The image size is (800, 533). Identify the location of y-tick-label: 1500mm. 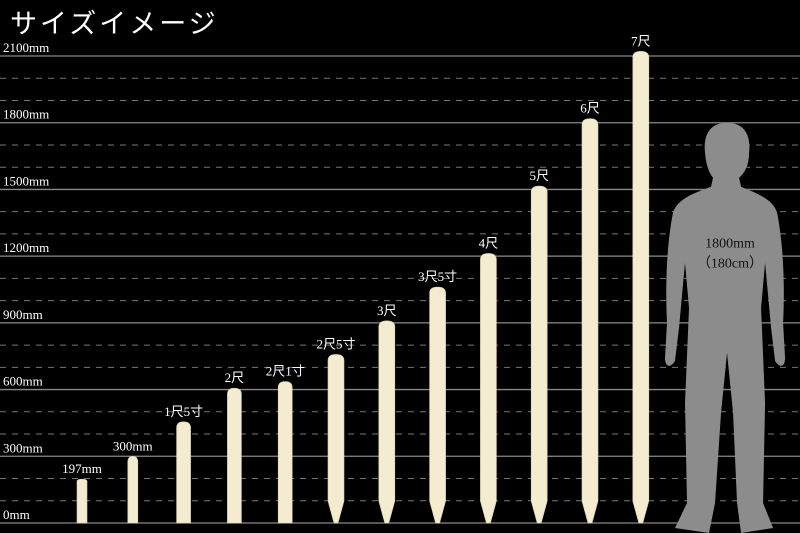
(26, 180).